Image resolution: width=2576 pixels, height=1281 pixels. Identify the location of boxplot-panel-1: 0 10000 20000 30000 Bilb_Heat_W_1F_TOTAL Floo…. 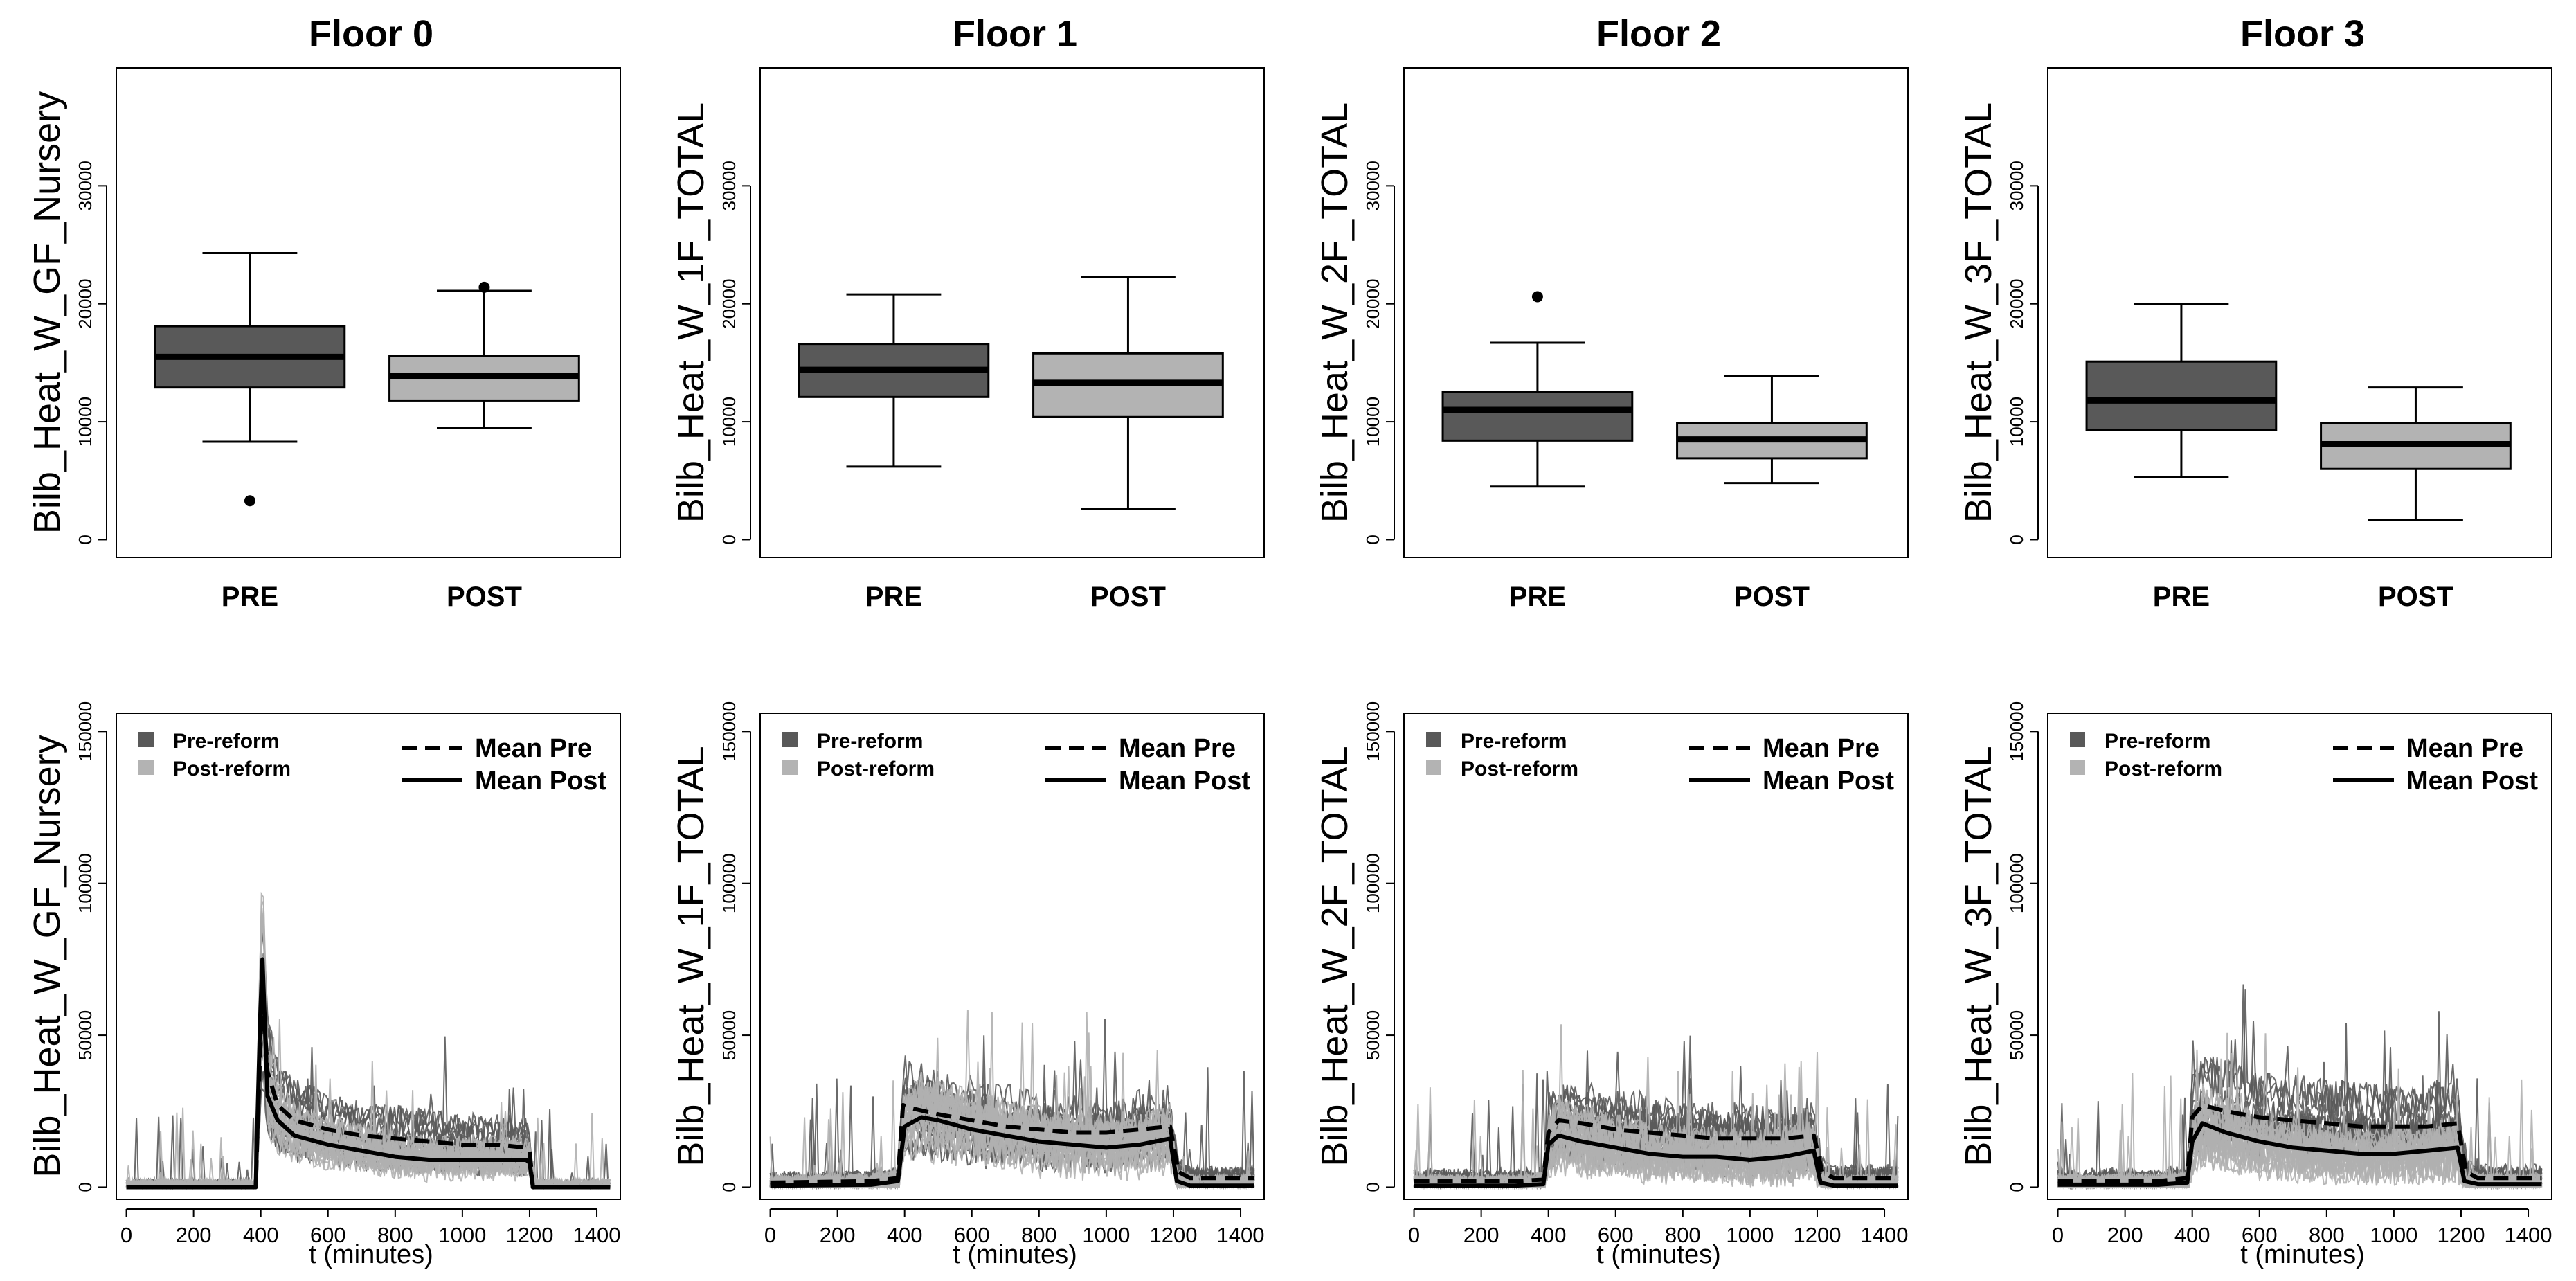
(968, 312).